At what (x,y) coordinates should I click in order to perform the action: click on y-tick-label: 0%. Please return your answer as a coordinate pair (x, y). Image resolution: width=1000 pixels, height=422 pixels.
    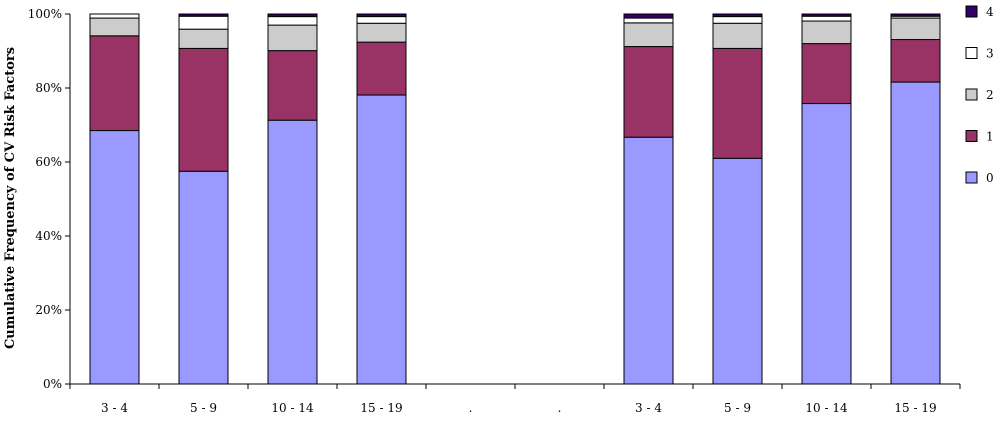
    Looking at the image, I should click on (52, 384).